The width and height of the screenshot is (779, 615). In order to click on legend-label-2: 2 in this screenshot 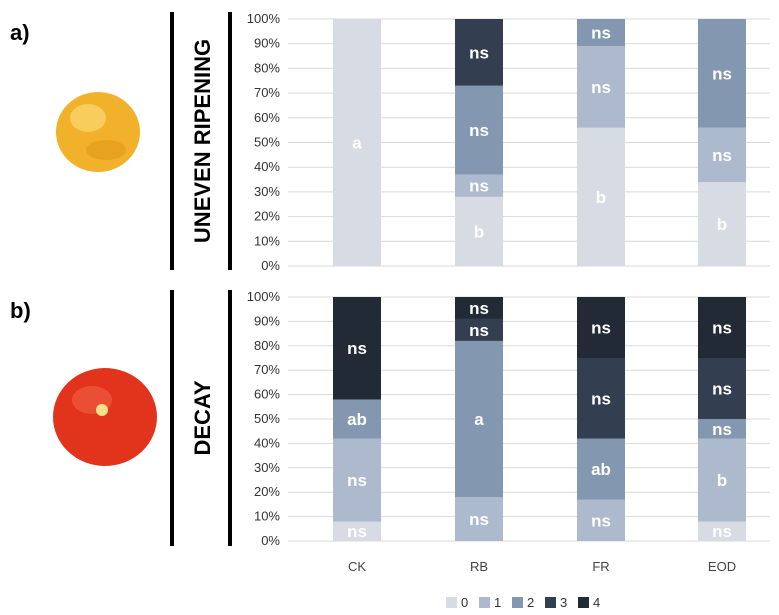, I will do `click(530, 602)`.